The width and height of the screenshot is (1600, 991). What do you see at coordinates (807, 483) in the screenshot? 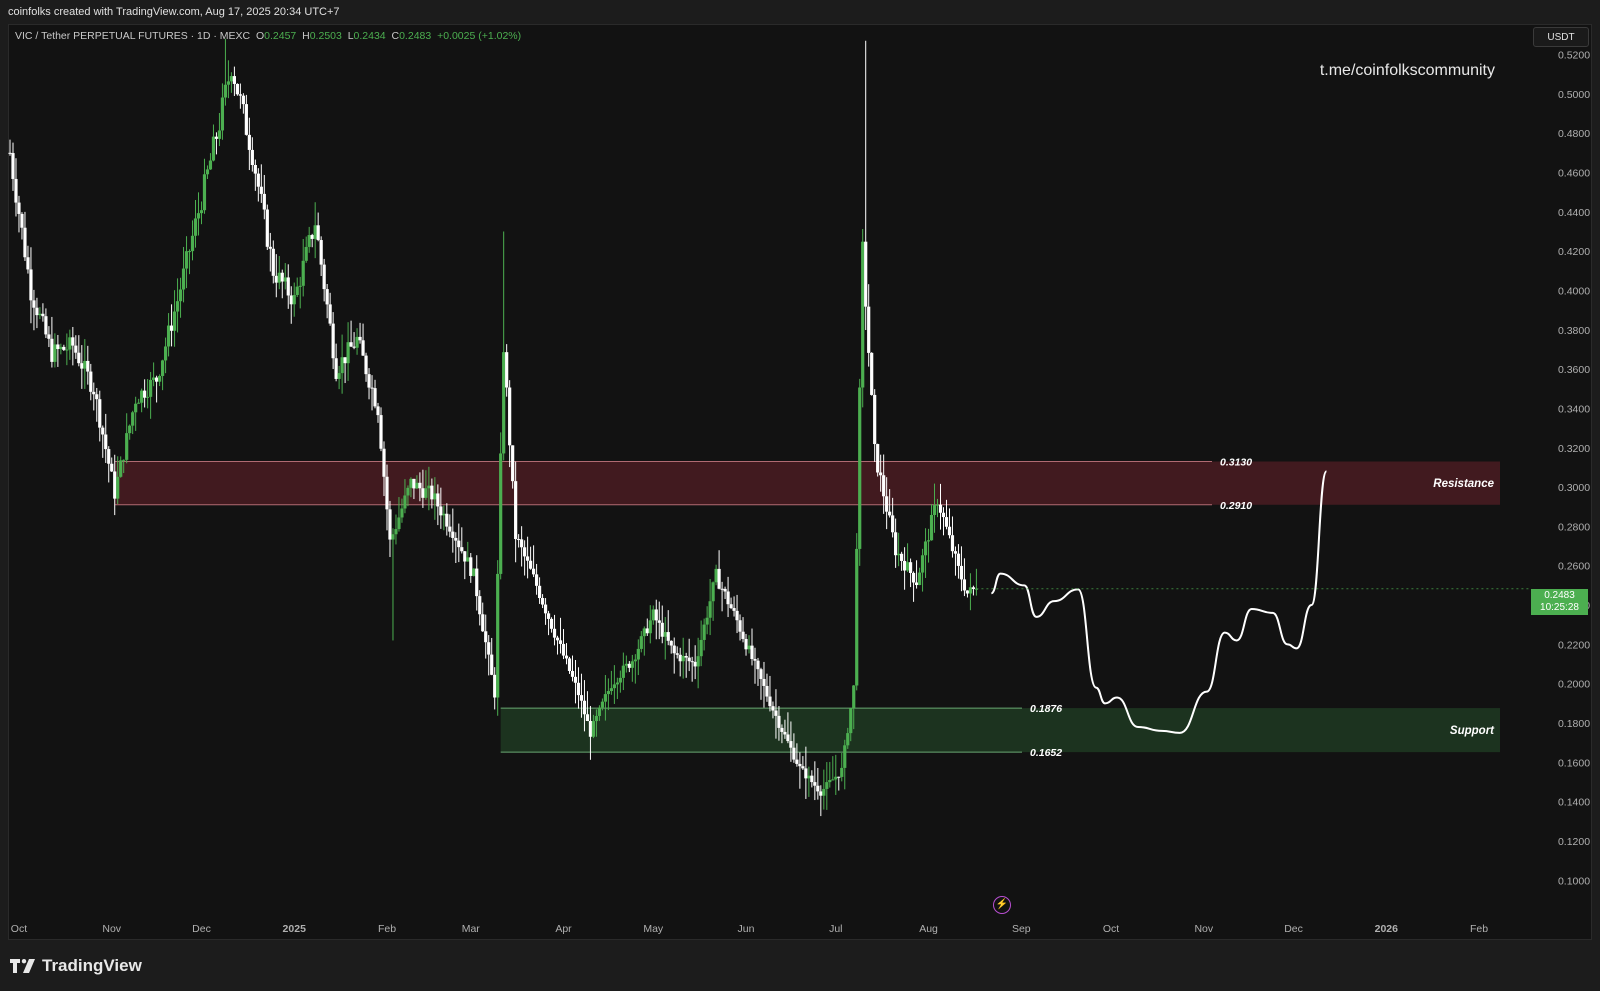
I see `resistance-zone` at bounding box center [807, 483].